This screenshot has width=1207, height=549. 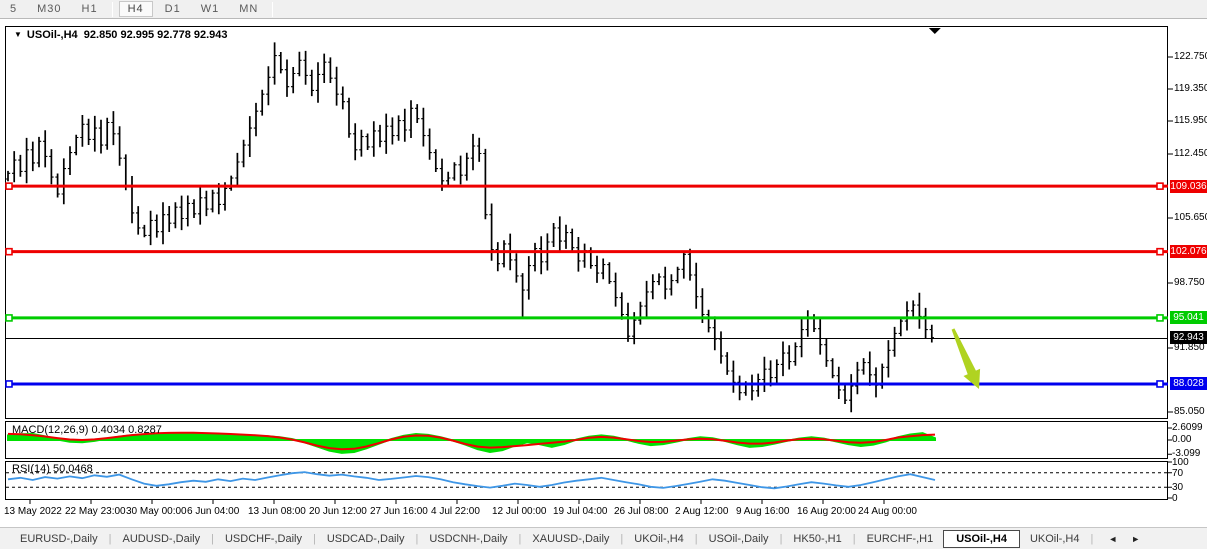 I want to click on chart-tab-eurchf-h1: EURCHF-,H1, so click(x=900, y=538).